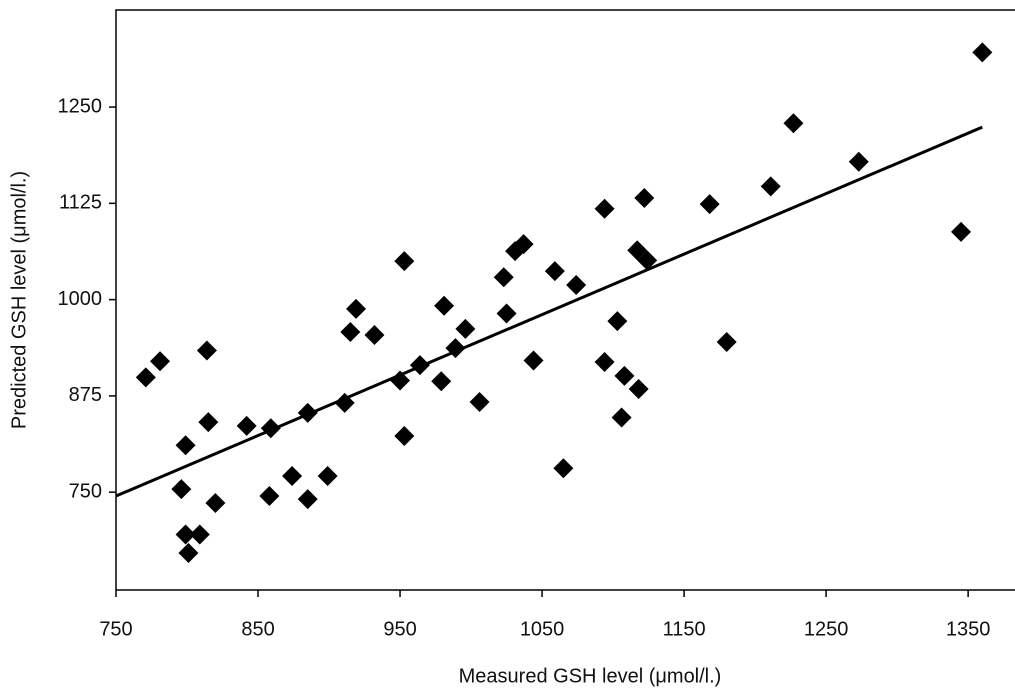  I want to click on x-tick-label: 1150, so click(684, 629).